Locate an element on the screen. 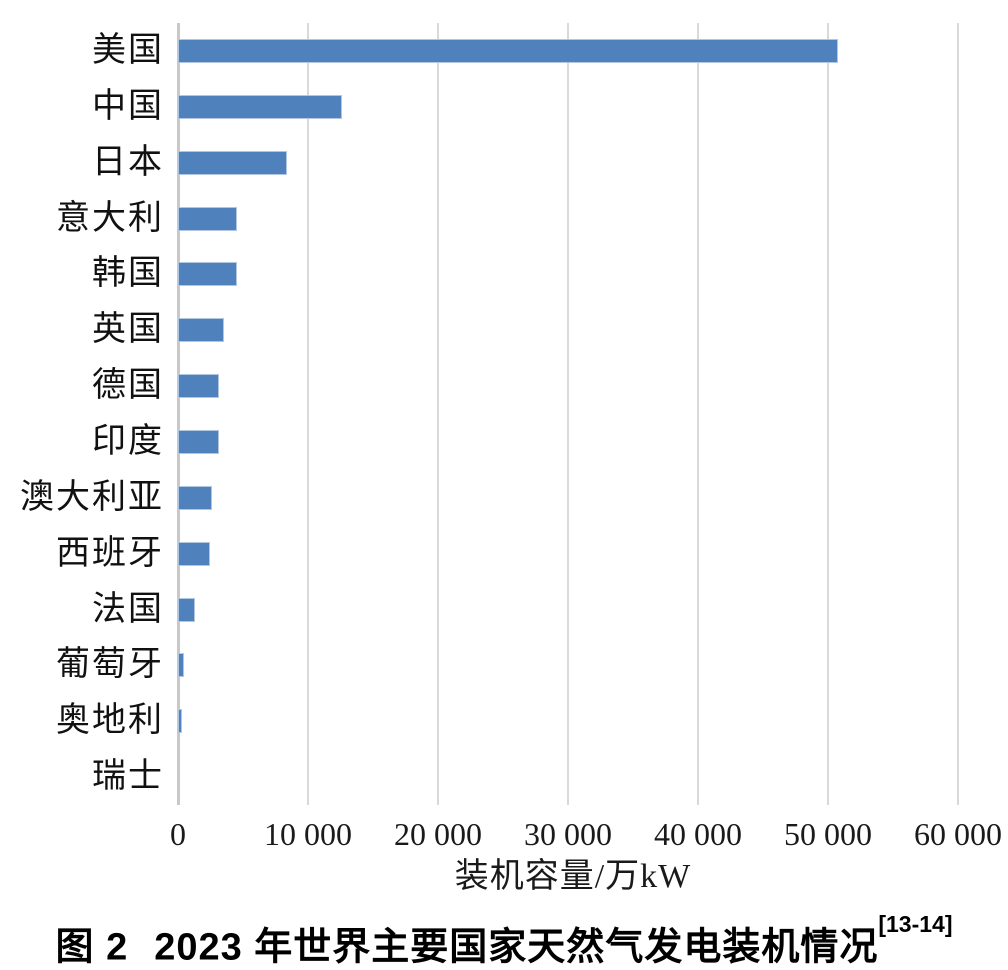  category-label: 奥地利 is located at coordinates (110, 721).